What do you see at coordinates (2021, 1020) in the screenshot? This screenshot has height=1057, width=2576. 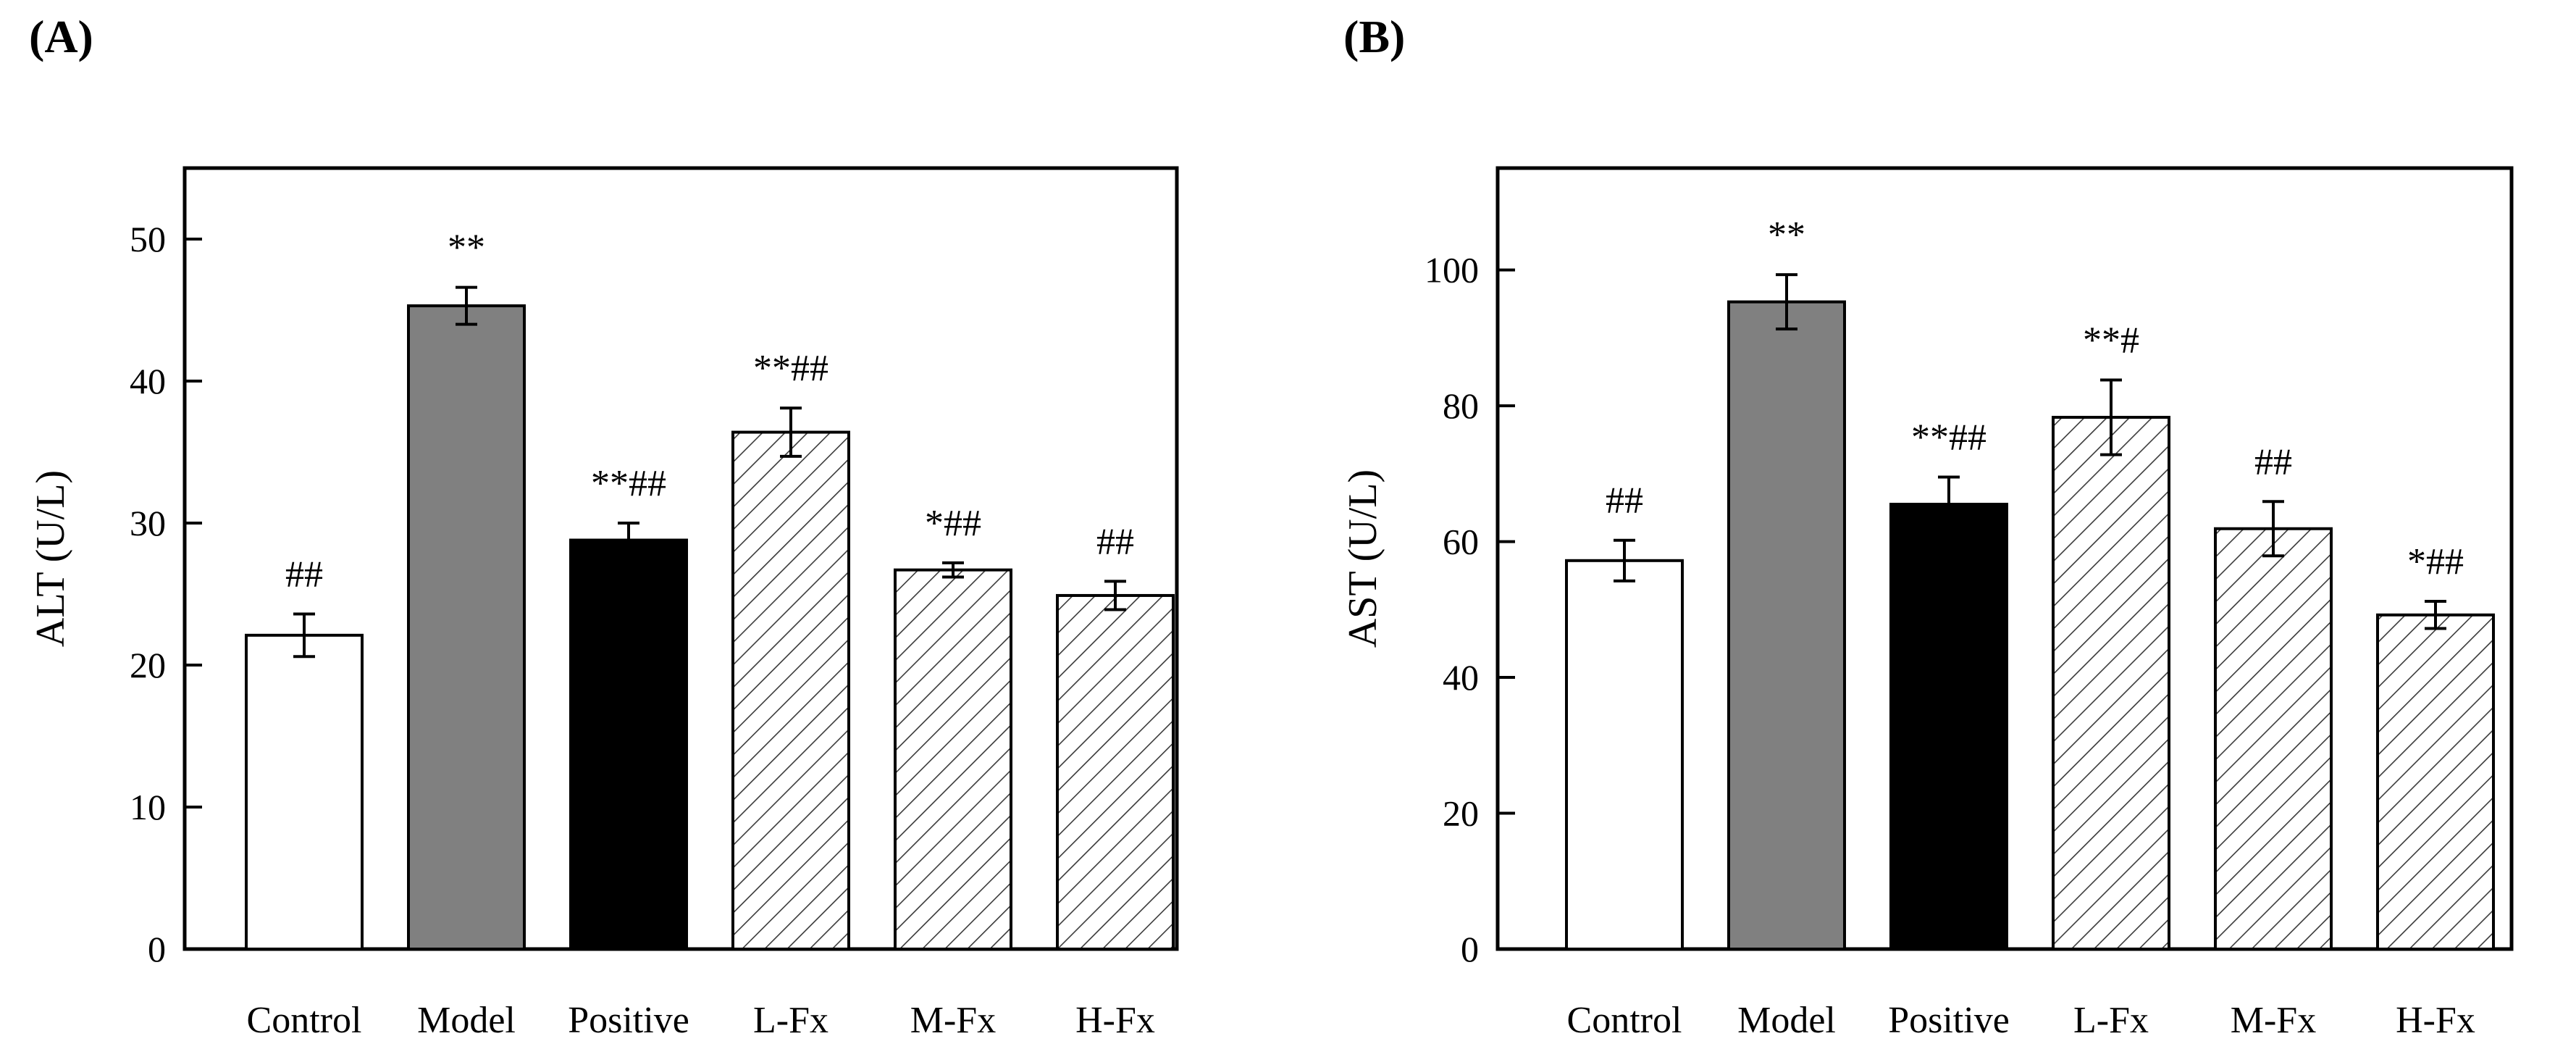 I see `x-tick-labels-b: Control Model Positive L-Fx M-Fx H-Fx` at bounding box center [2021, 1020].